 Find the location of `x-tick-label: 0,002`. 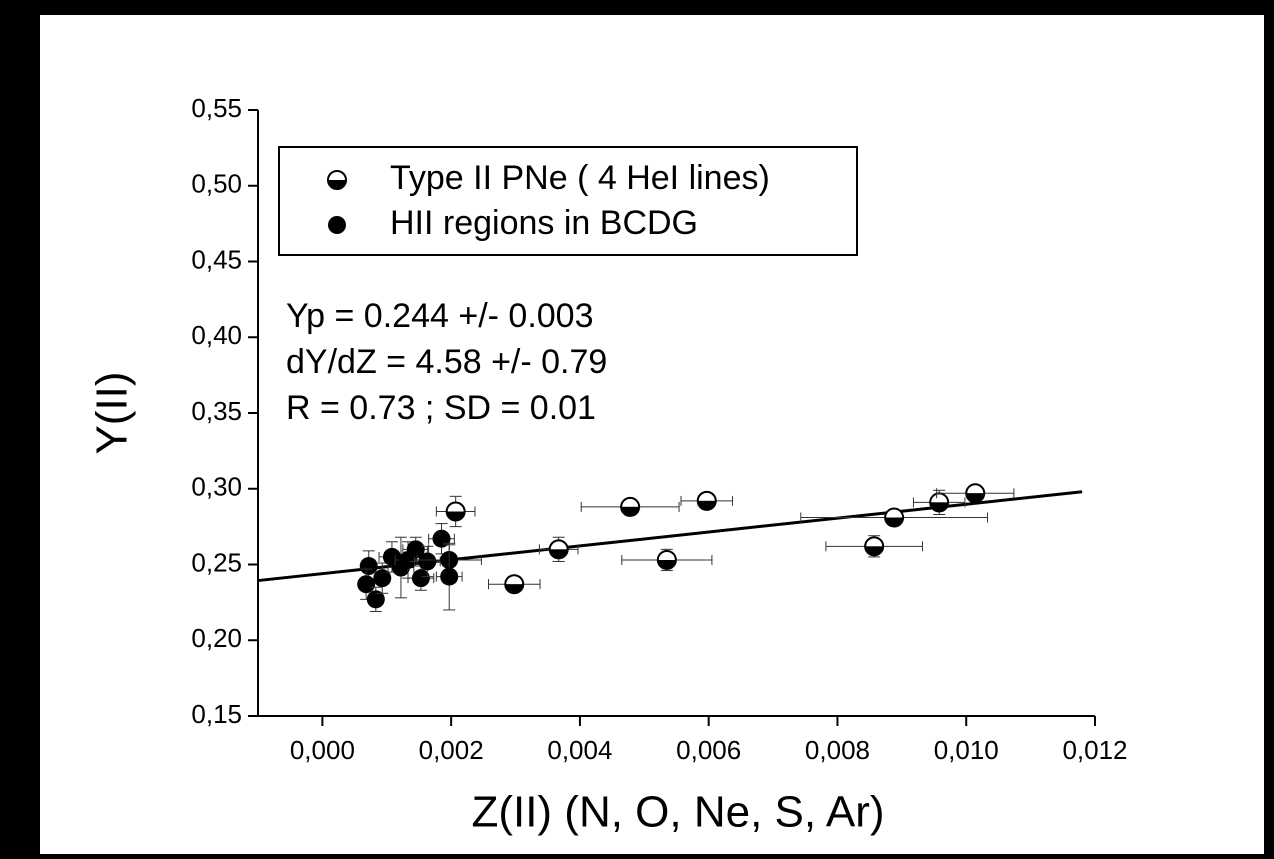

x-tick-label: 0,002 is located at coordinates (451, 750).